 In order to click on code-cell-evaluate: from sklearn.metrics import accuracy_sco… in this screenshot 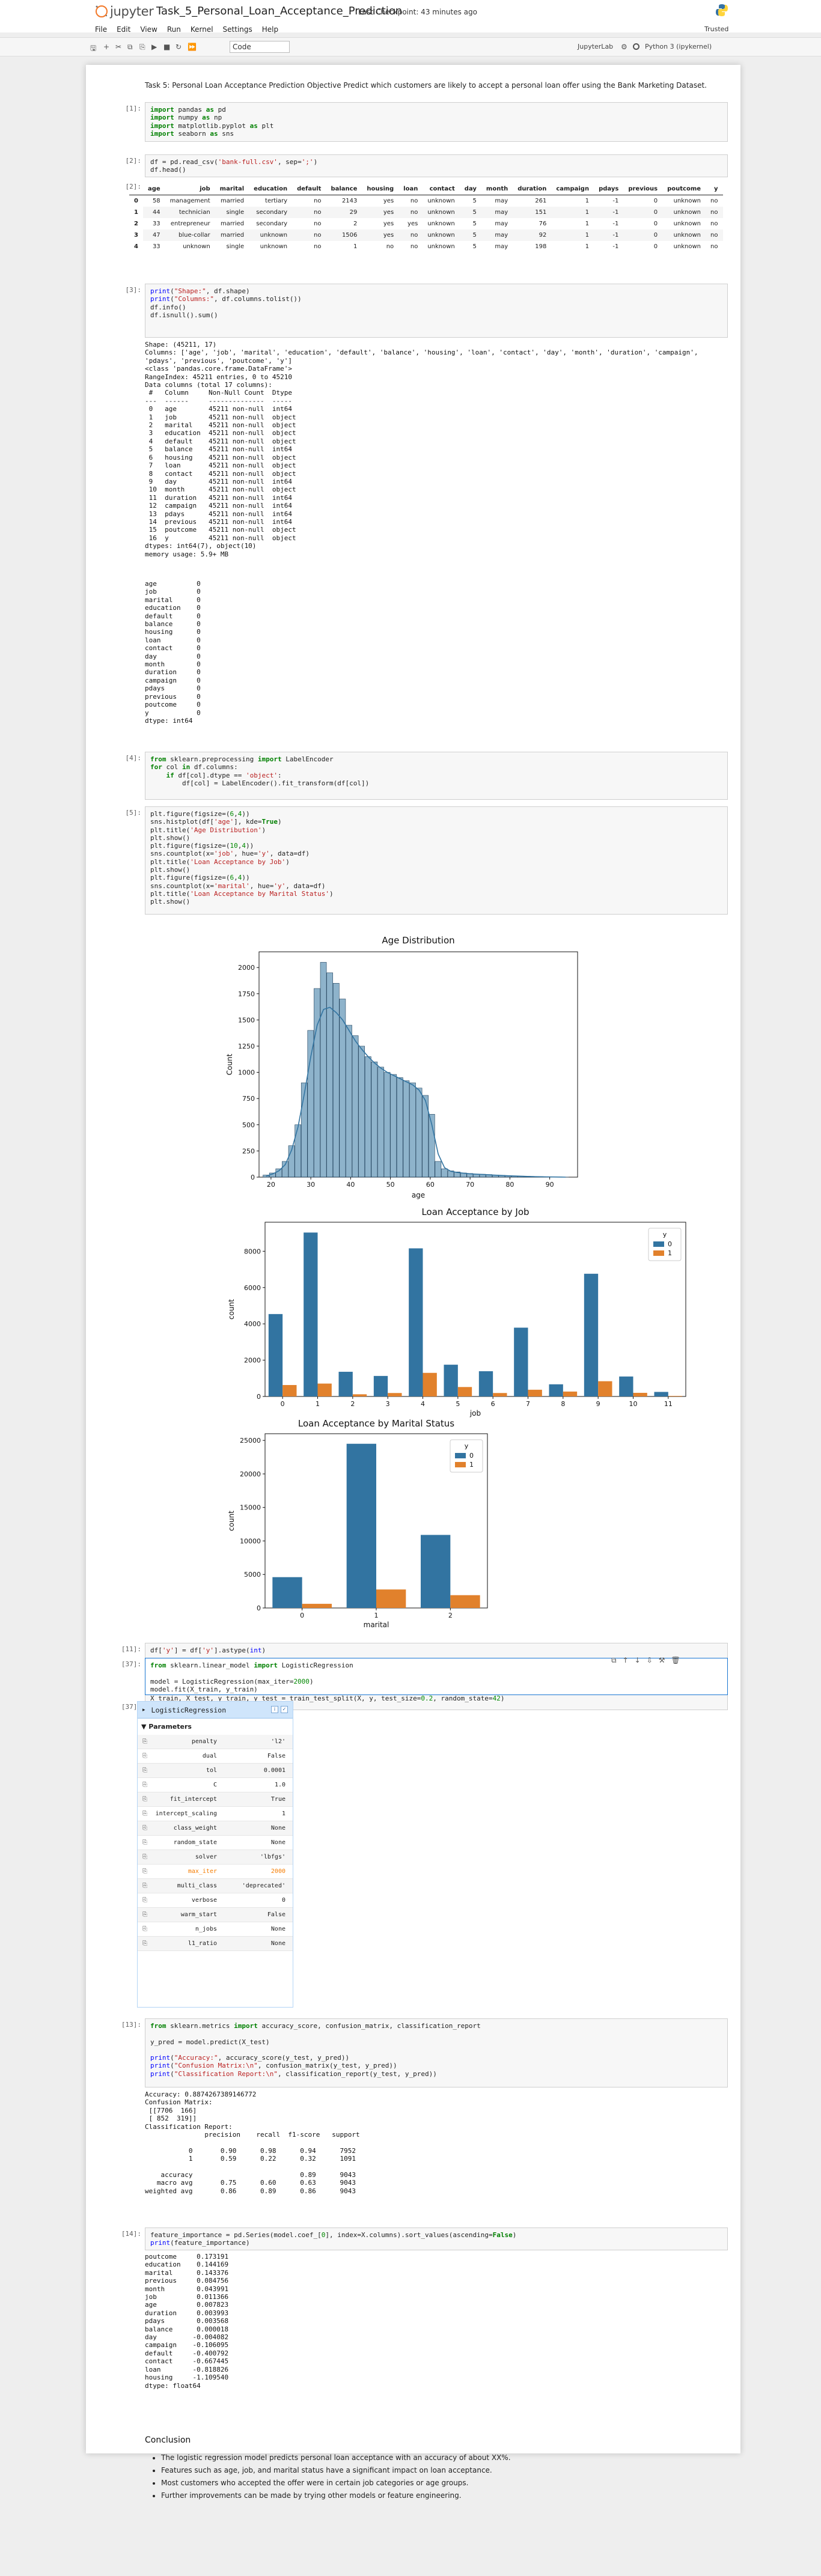, I will do `click(436, 2052)`.